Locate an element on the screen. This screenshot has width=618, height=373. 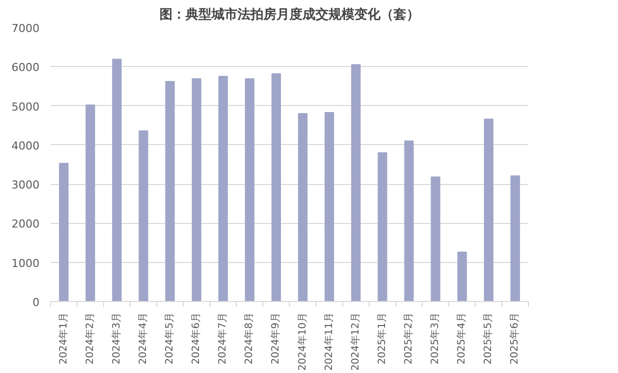
x-tick-label: 2024年10月 is located at coordinates (302, 341).